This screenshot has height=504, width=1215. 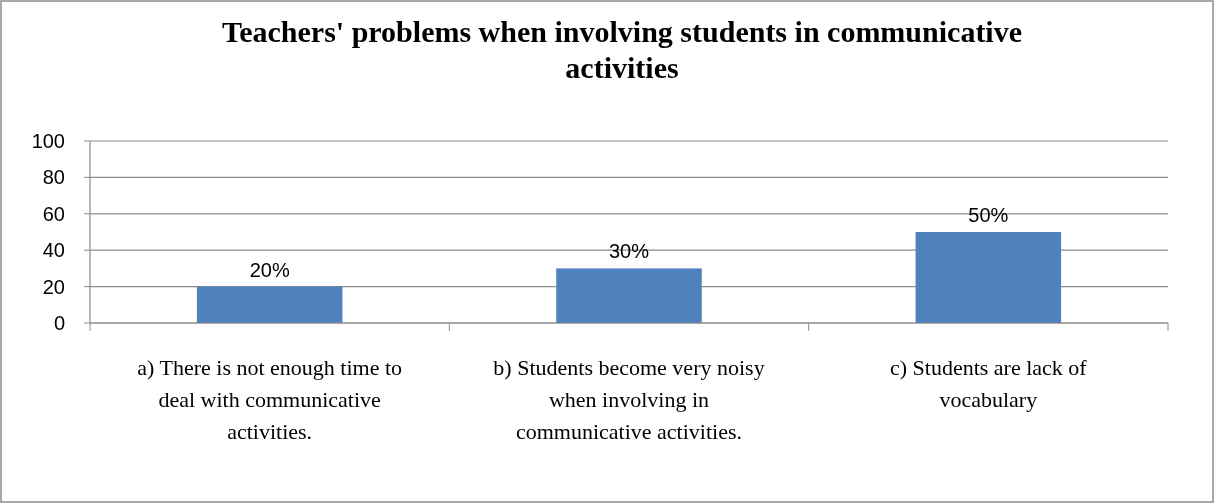 I want to click on x-tick-label: c) Students are lack of vocabulary, so click(x=988, y=383).